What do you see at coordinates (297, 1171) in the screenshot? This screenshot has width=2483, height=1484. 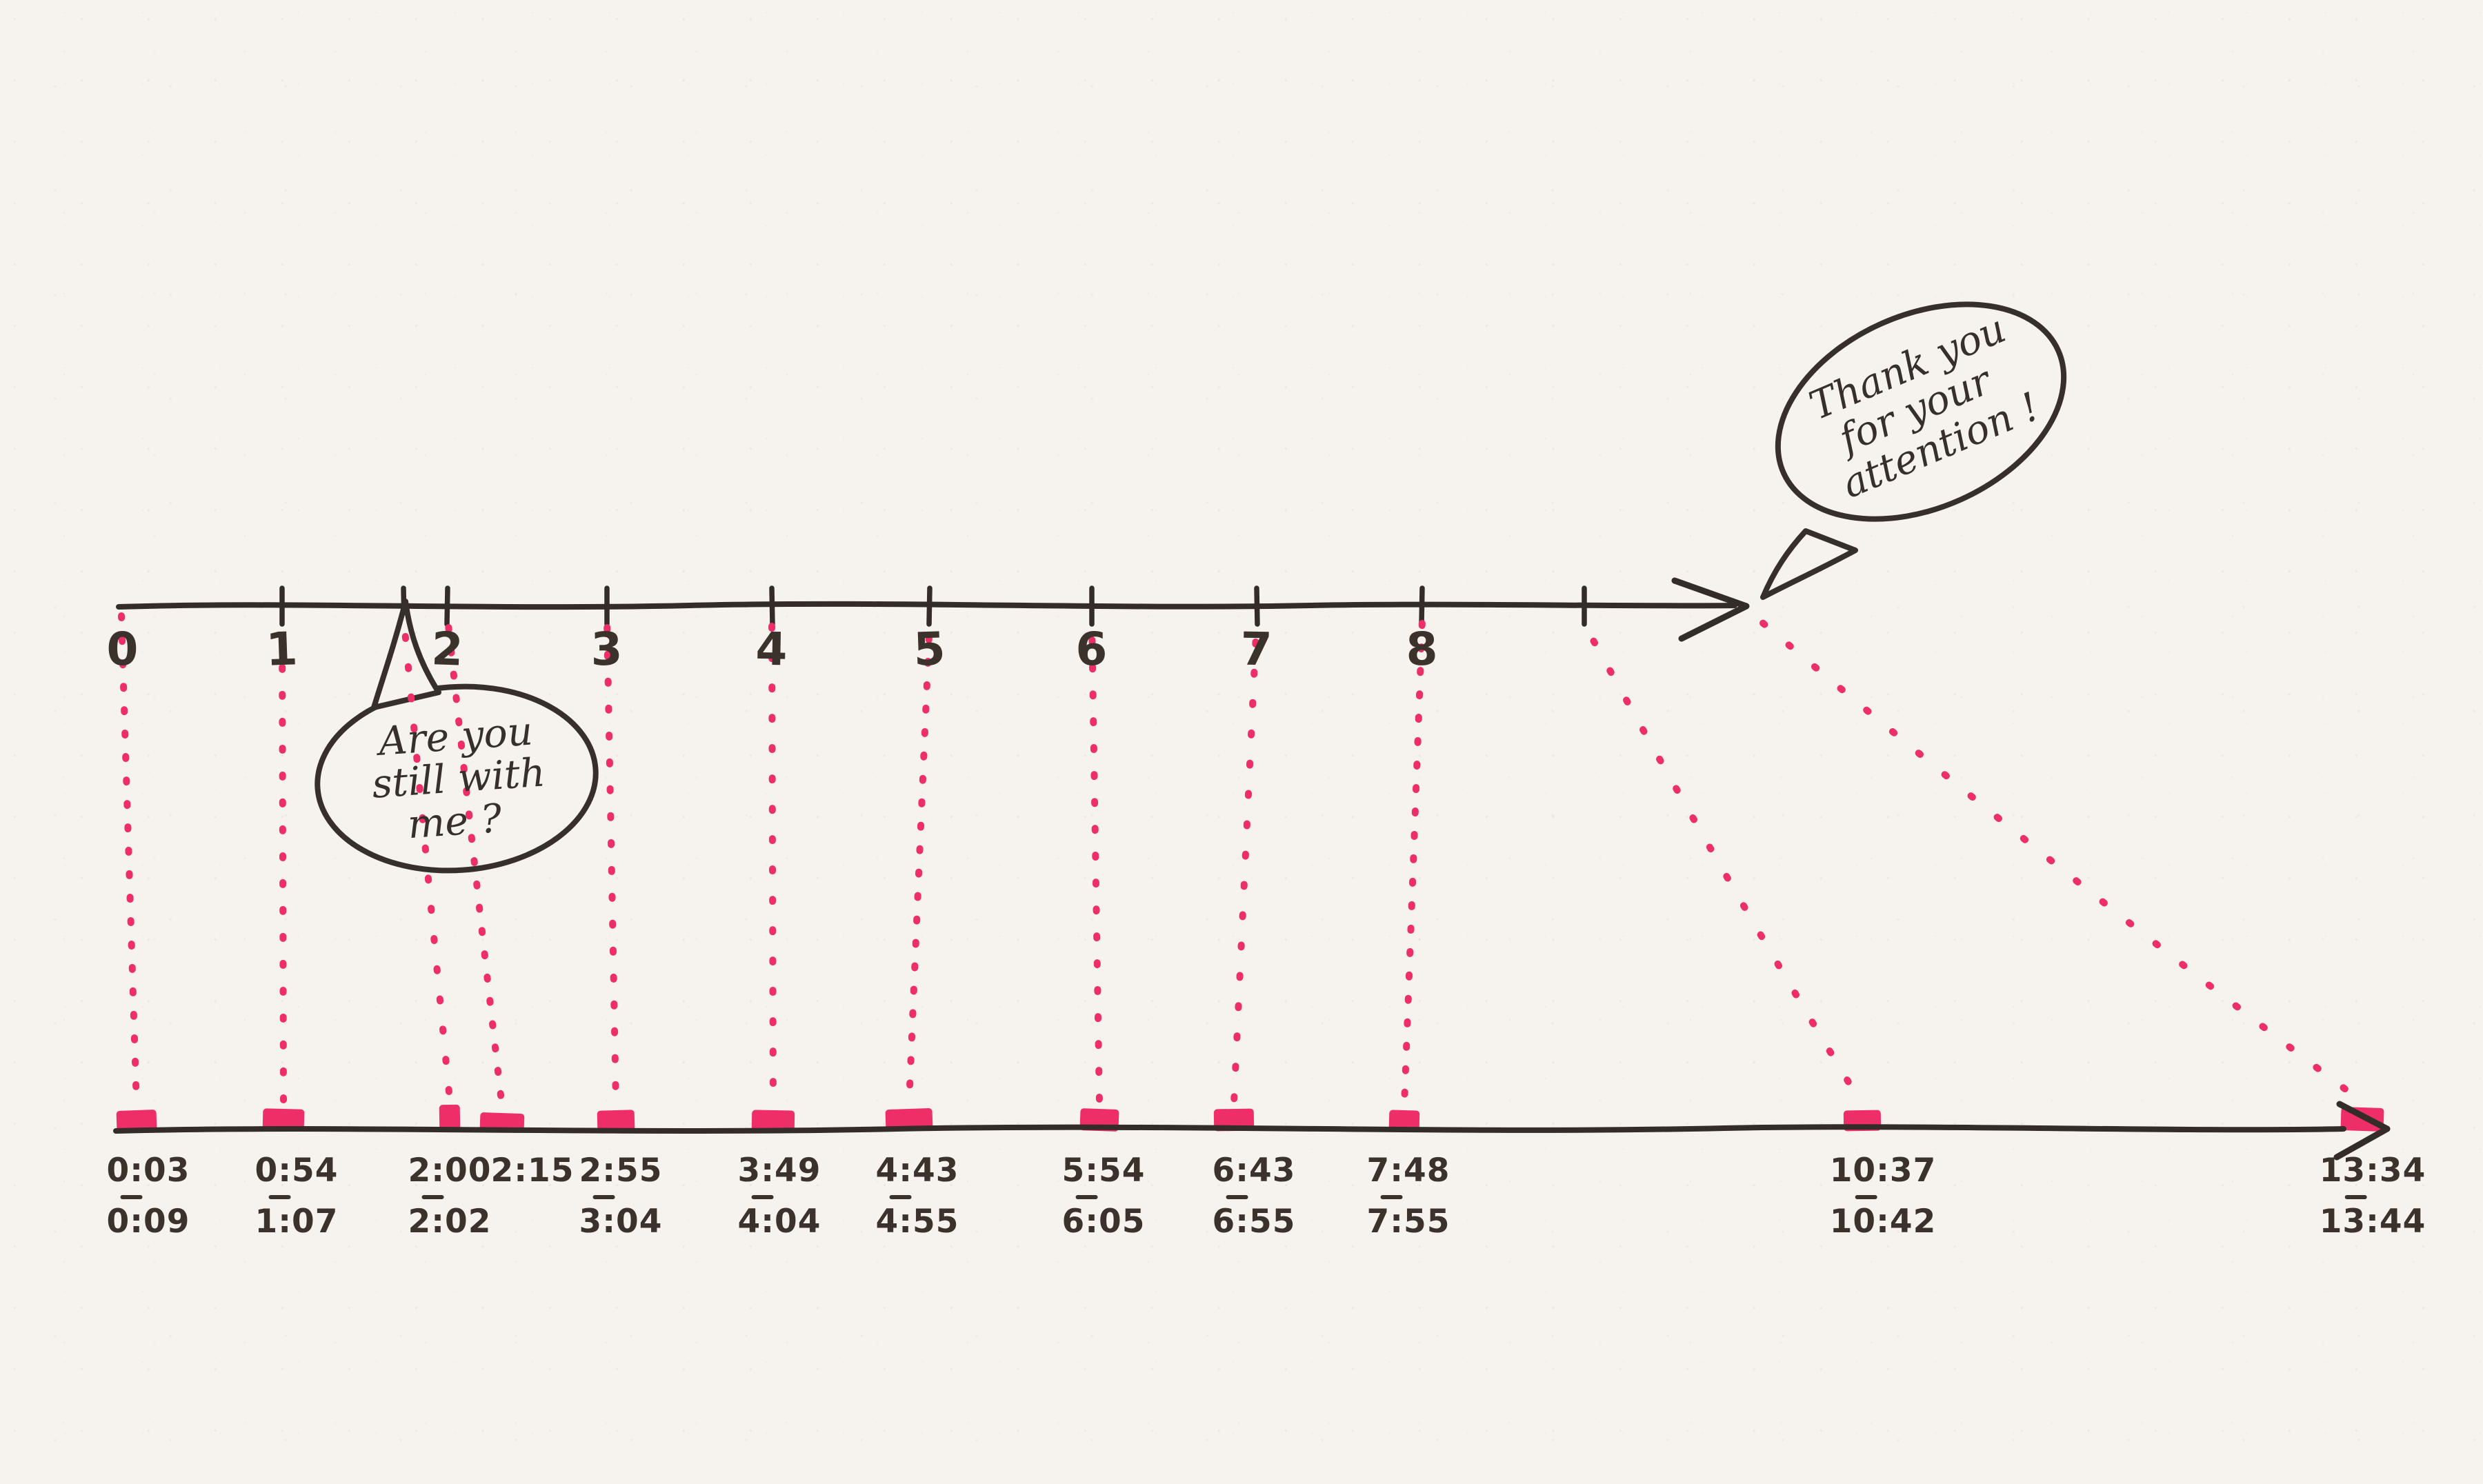 I see `event-start-time: 0:54` at bounding box center [297, 1171].